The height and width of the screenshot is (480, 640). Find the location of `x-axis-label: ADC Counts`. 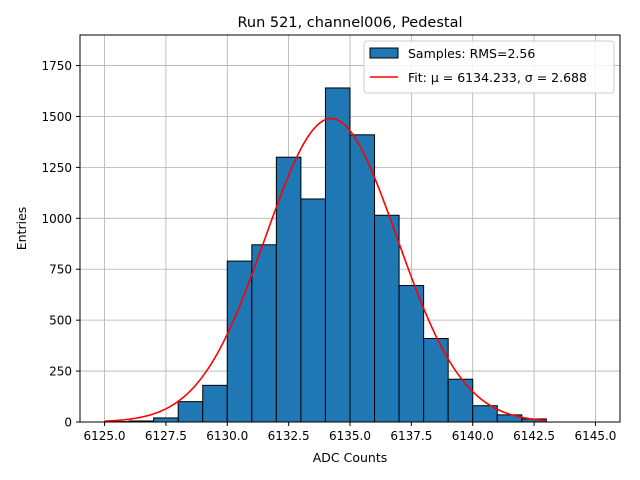

x-axis-label: ADC Counts is located at coordinates (350, 457).